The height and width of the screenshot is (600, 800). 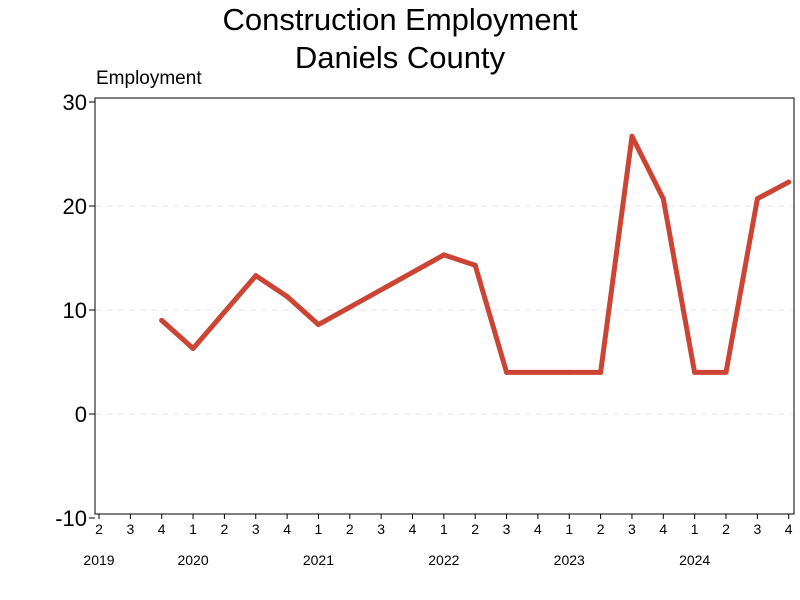 What do you see at coordinates (694, 560) in the screenshot?
I see `x-year-label: 2024` at bounding box center [694, 560].